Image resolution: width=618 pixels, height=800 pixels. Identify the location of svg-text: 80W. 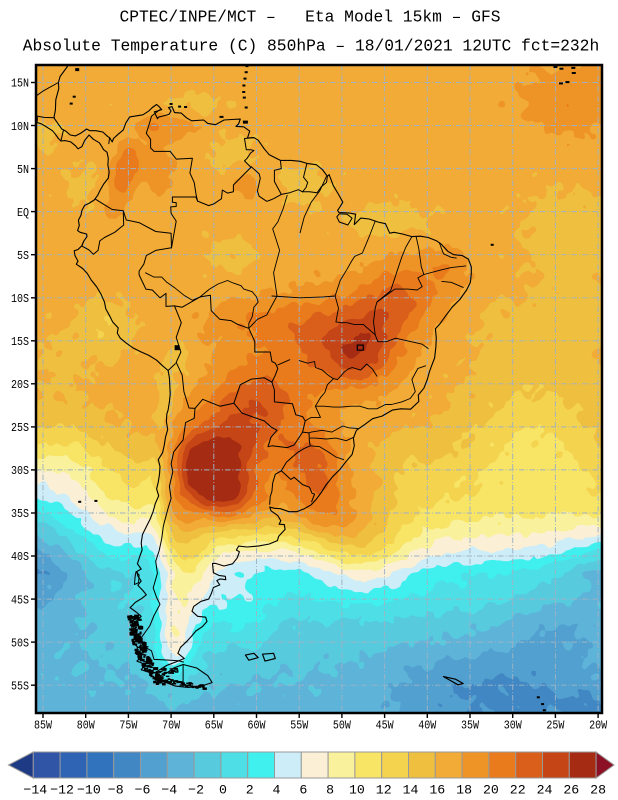
(86, 726).